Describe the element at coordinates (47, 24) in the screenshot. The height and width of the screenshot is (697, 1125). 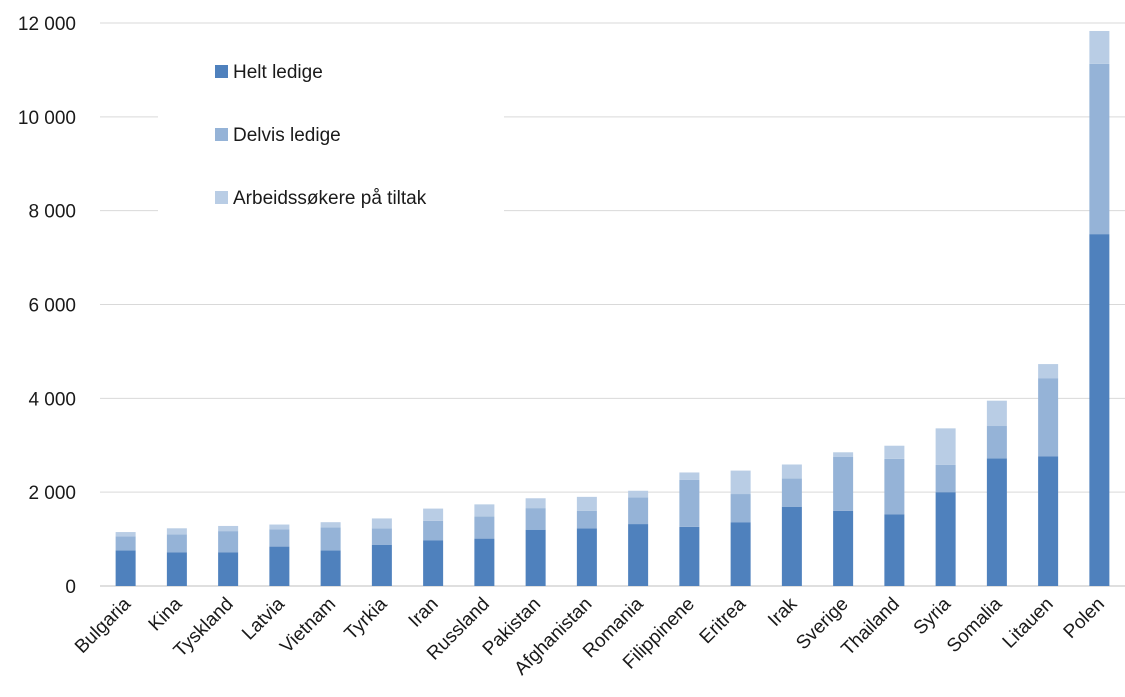
I see `y-tick-label: 12 000` at that location.